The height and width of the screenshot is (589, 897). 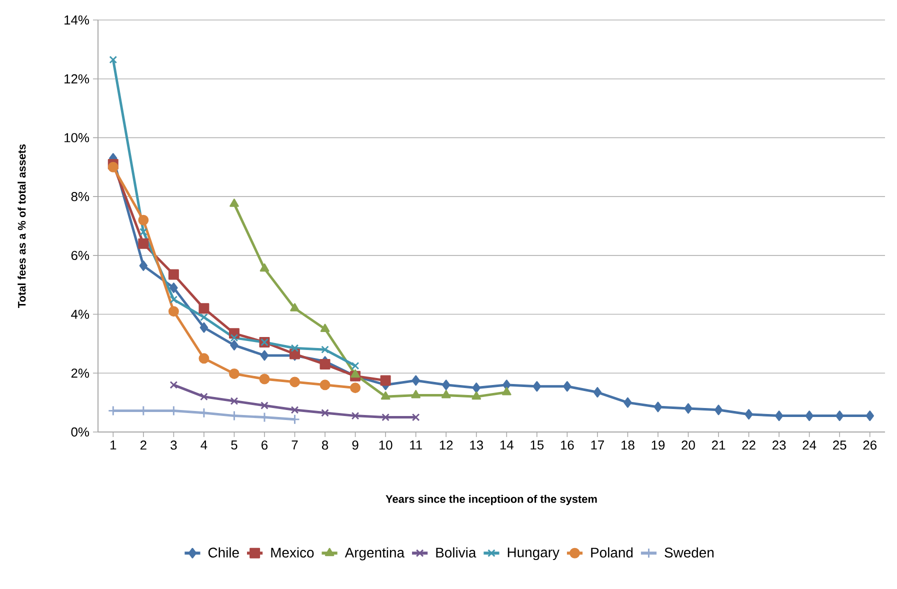 What do you see at coordinates (491, 500) in the screenshot?
I see `x-axis-title: Years since the inceptioon of the system` at bounding box center [491, 500].